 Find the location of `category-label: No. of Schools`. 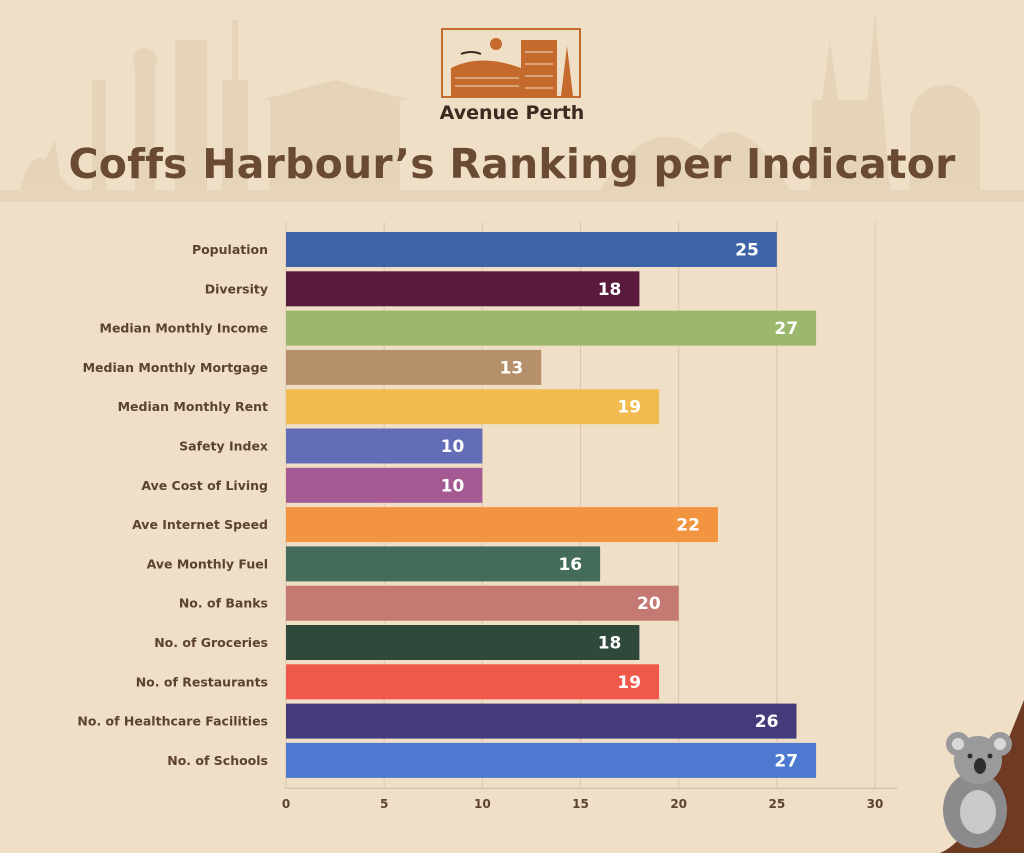

category-label: No. of Schools is located at coordinates (217, 760).